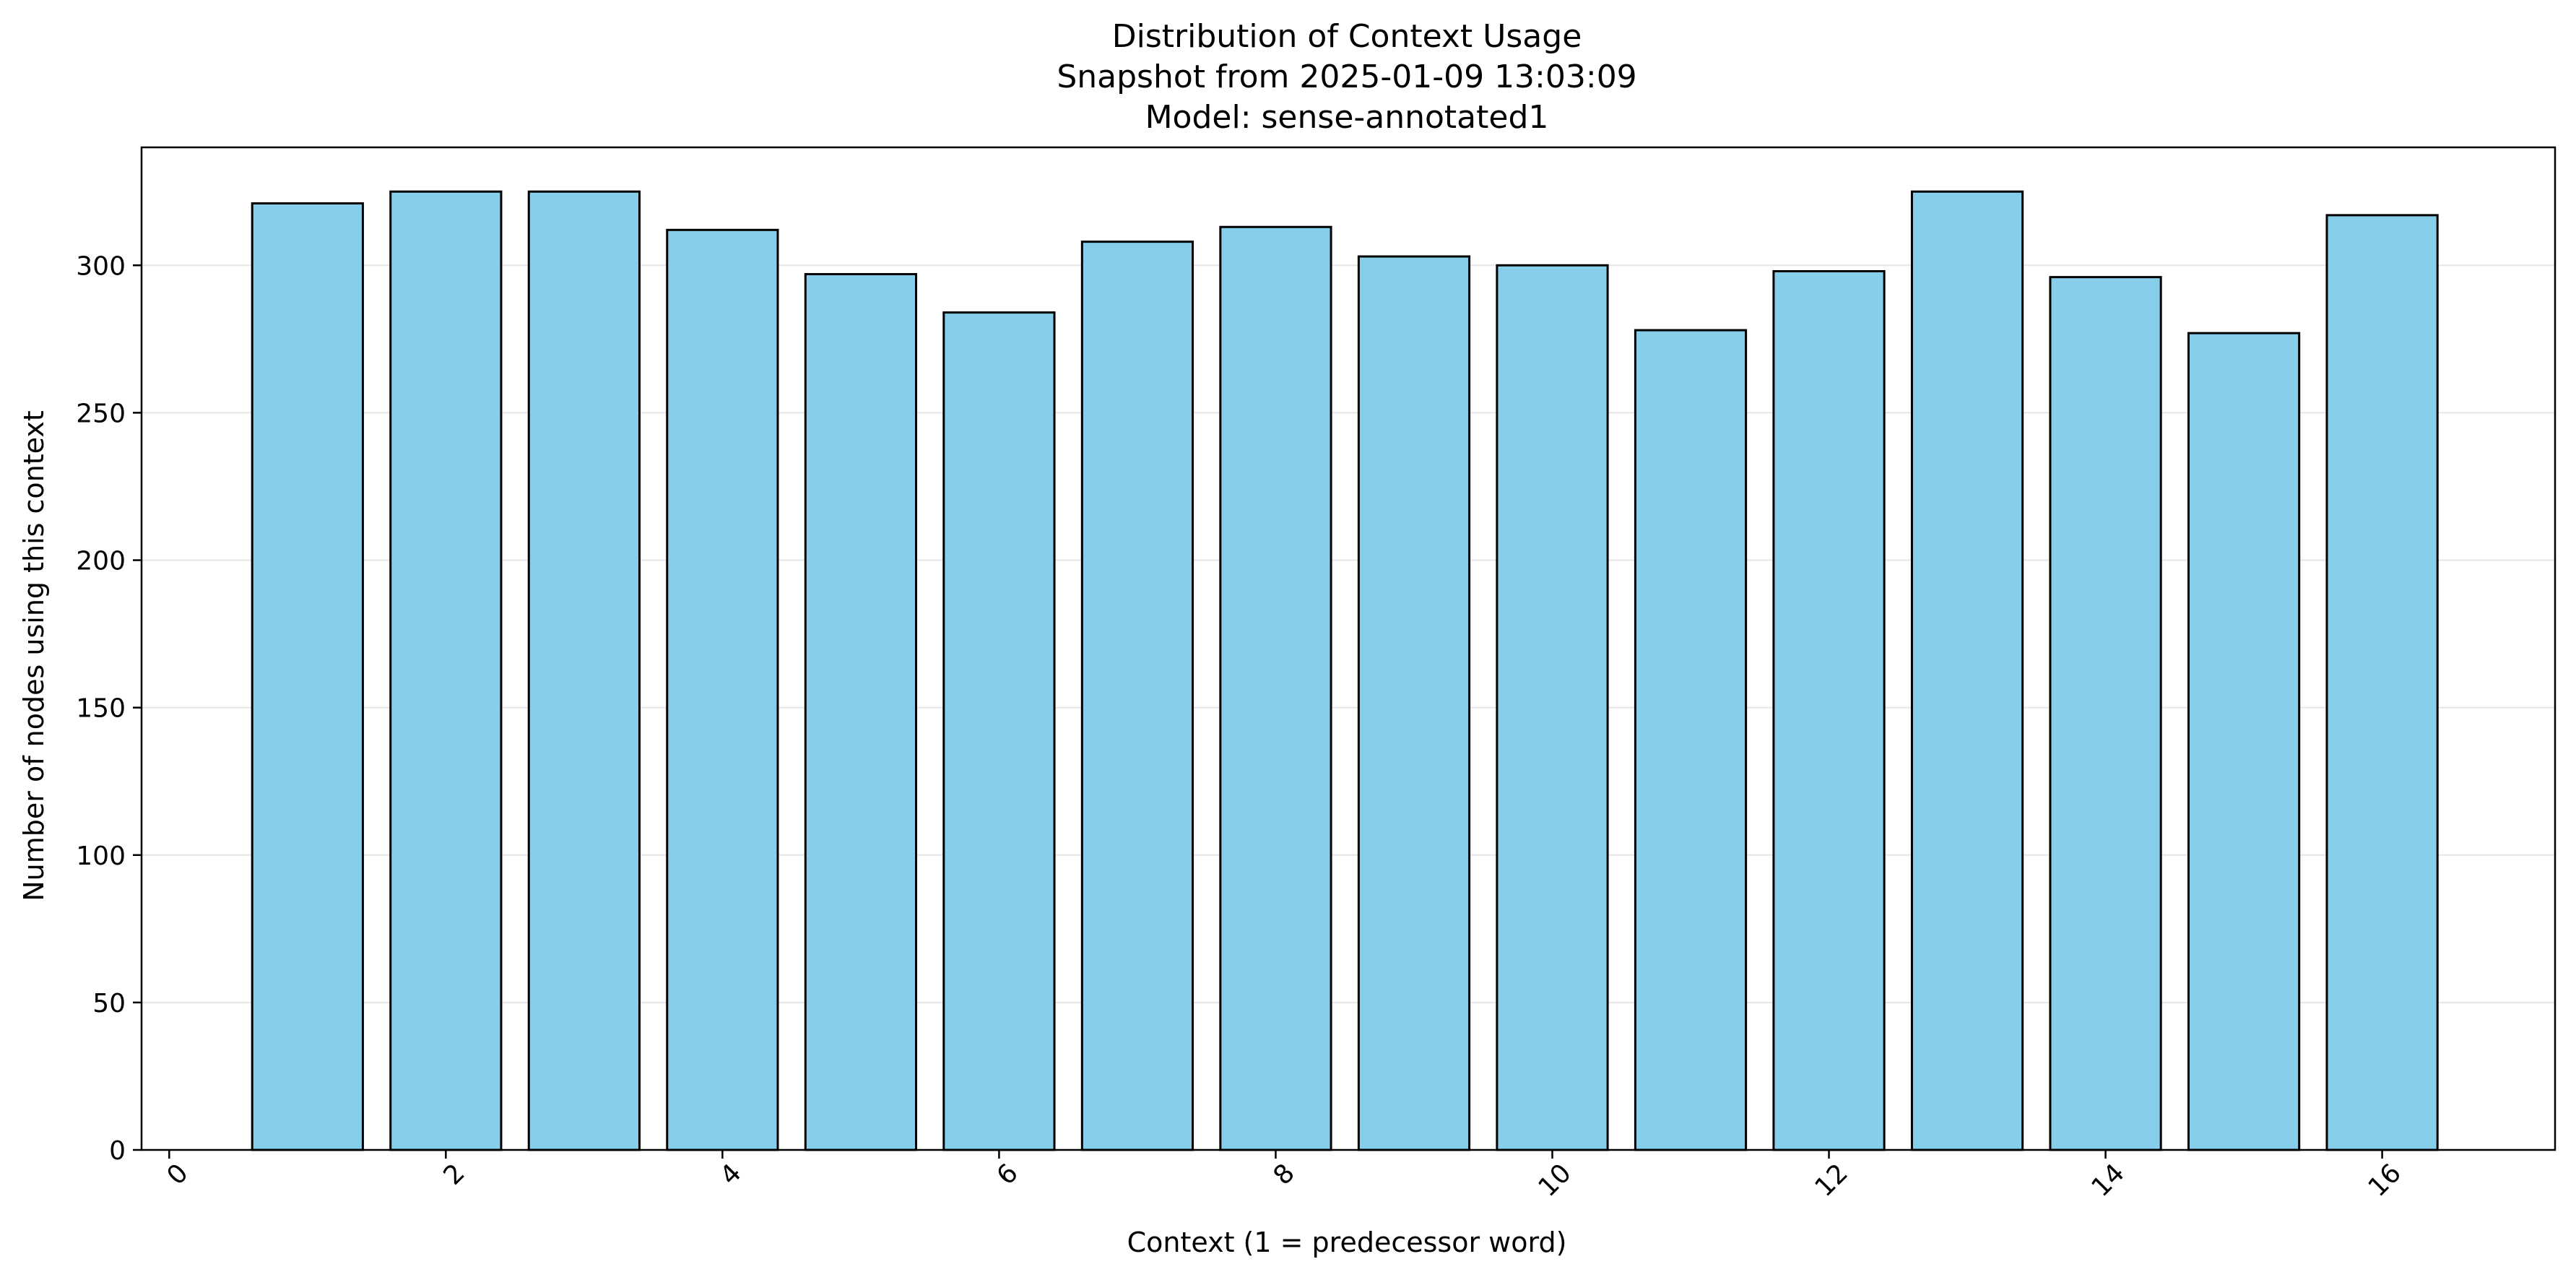 The image size is (2576, 1285). What do you see at coordinates (34, 655) in the screenshot?
I see `y-axis-label: Number of nodes using this context` at bounding box center [34, 655].